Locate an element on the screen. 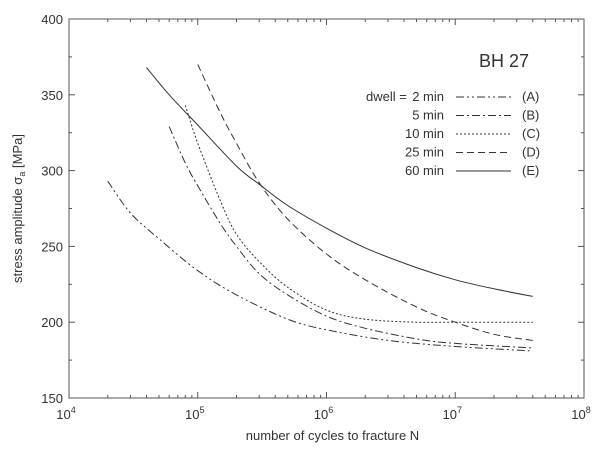  x-tick-label: 10⁵ is located at coordinates (194, 413).